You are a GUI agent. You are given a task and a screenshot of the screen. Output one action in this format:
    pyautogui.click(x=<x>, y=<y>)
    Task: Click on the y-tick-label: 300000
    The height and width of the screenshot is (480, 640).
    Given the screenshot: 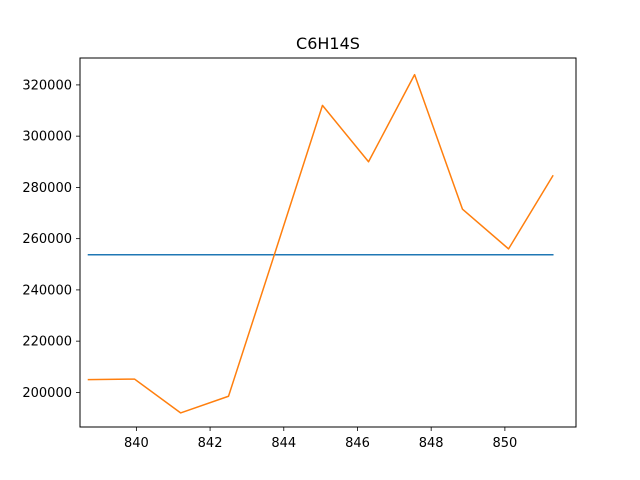 What is the action you would take?
    pyautogui.click(x=47, y=137)
    